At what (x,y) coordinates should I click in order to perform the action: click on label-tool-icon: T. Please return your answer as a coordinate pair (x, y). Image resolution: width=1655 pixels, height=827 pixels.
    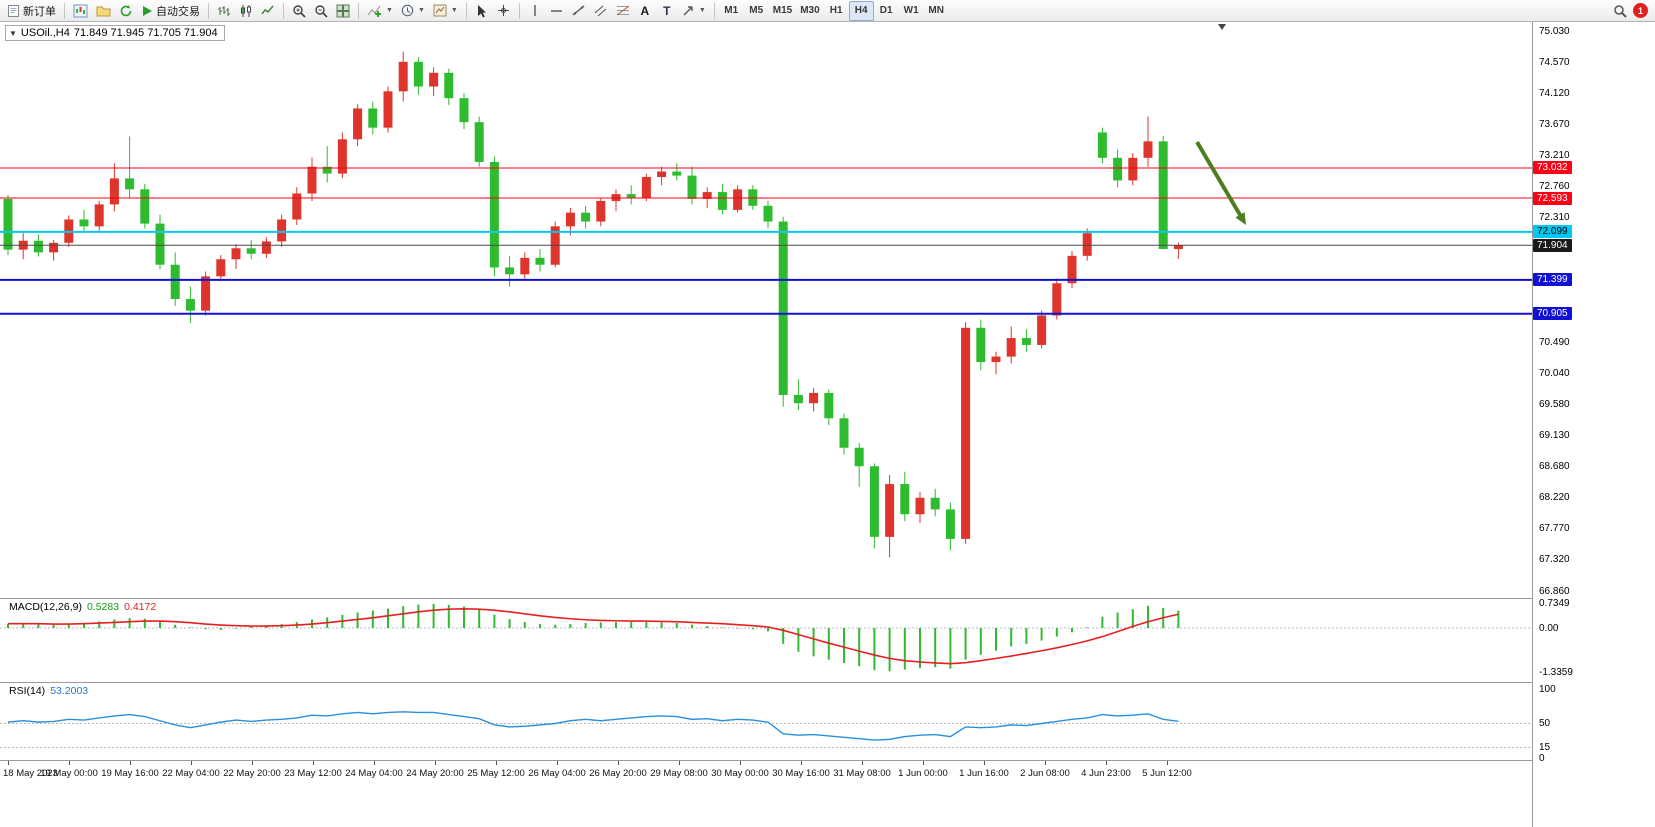
    Looking at the image, I should click on (667, 10).